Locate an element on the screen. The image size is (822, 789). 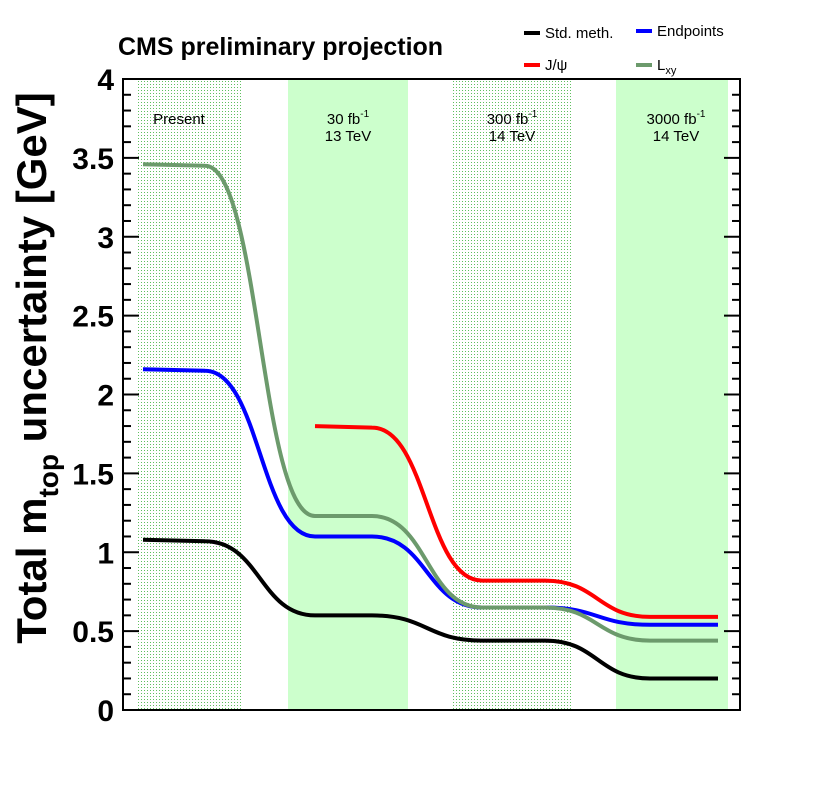
y-tick-label: 0 is located at coordinates (105, 711).